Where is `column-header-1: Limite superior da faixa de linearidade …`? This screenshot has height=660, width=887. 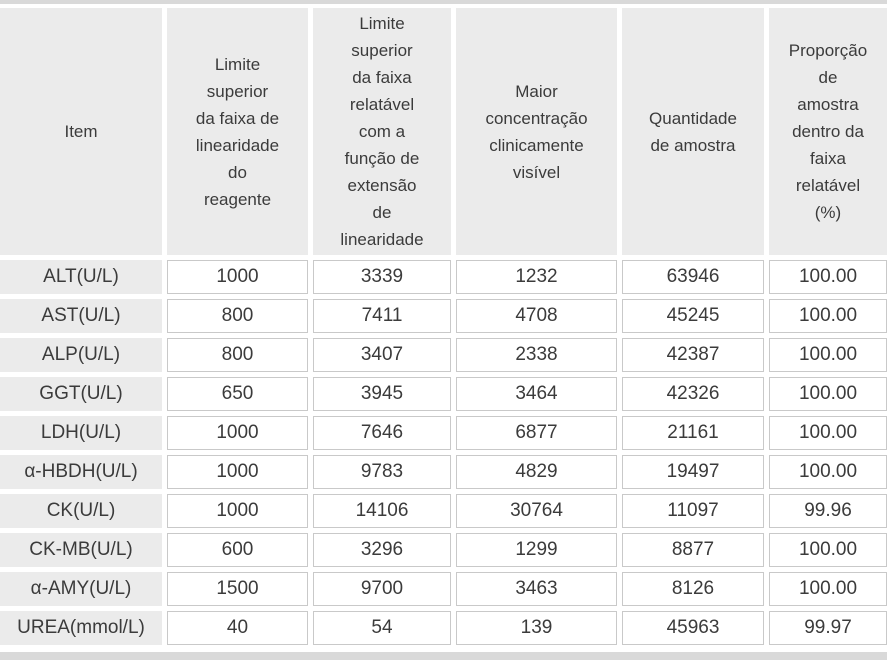 column-header-1: Limite superior da faixa de linearidade … is located at coordinates (237, 131).